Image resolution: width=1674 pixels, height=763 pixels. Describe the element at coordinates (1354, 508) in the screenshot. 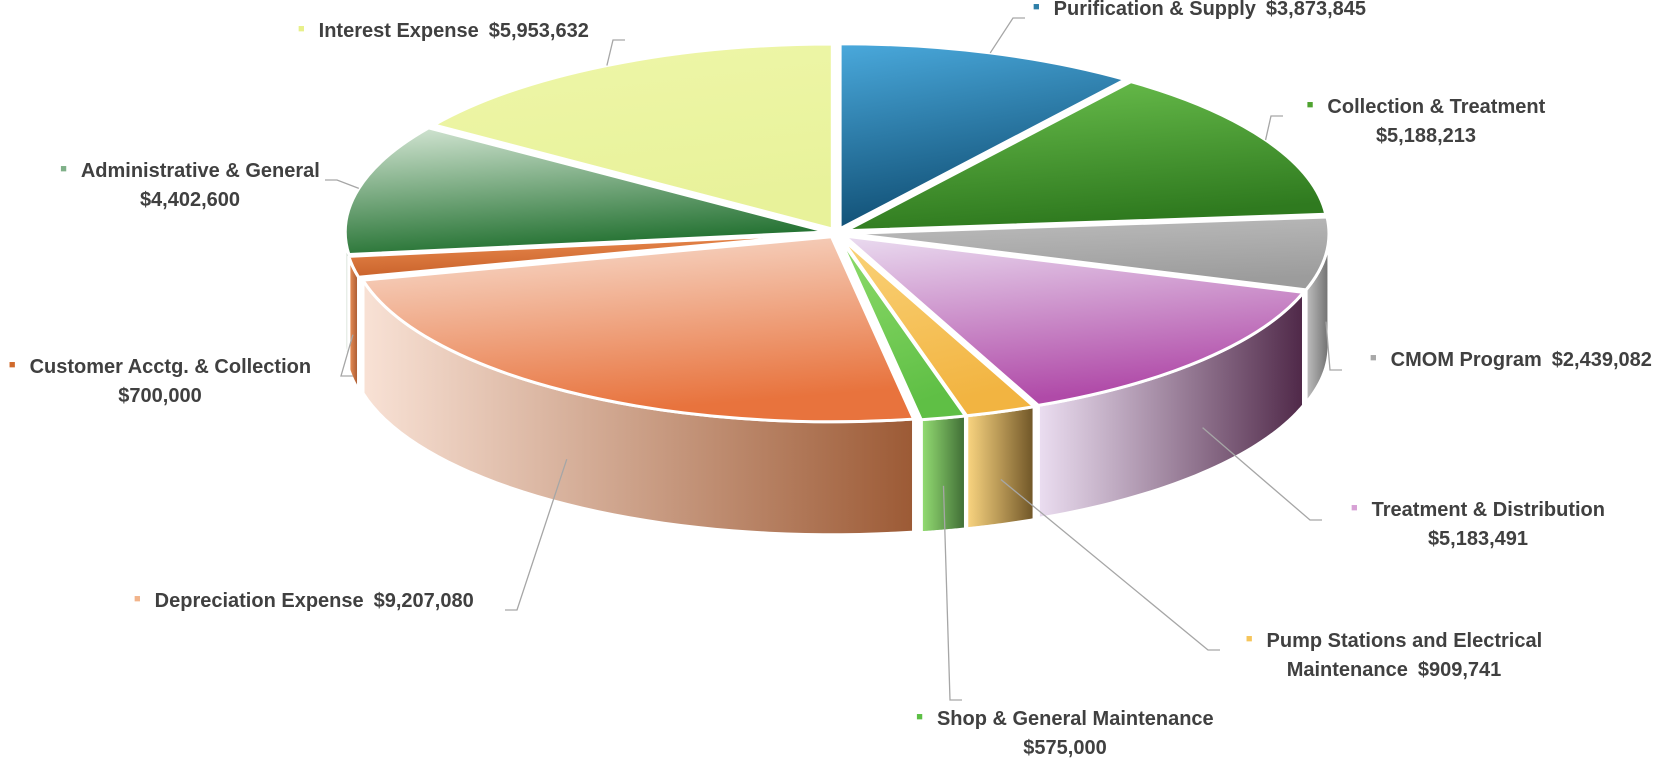

I see `marker-treatment: ■` at that location.